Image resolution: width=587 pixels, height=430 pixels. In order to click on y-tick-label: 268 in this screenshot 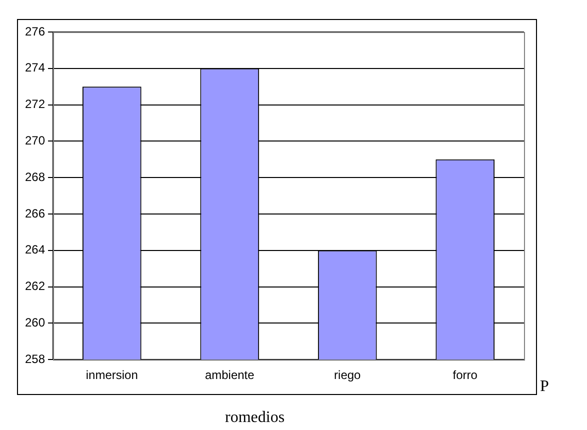, I will do `click(35, 177)`.